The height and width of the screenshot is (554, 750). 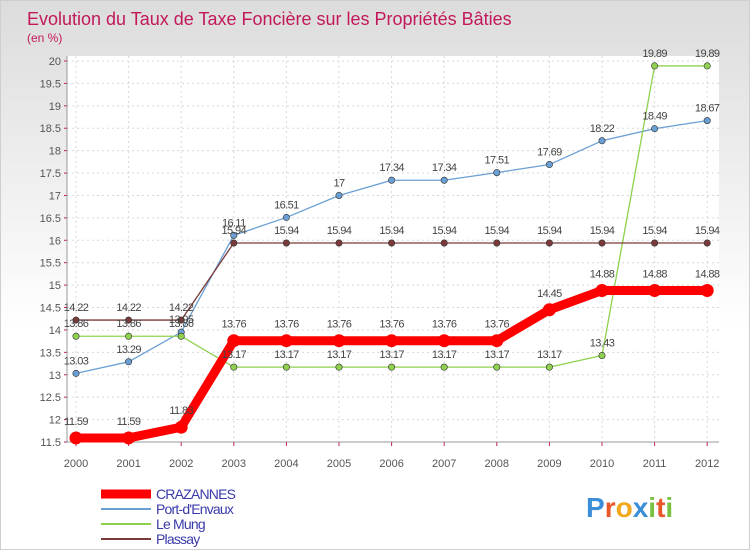 What do you see at coordinates (196, 494) in the screenshot?
I see `legend-label: CRAZANNES` at bounding box center [196, 494].